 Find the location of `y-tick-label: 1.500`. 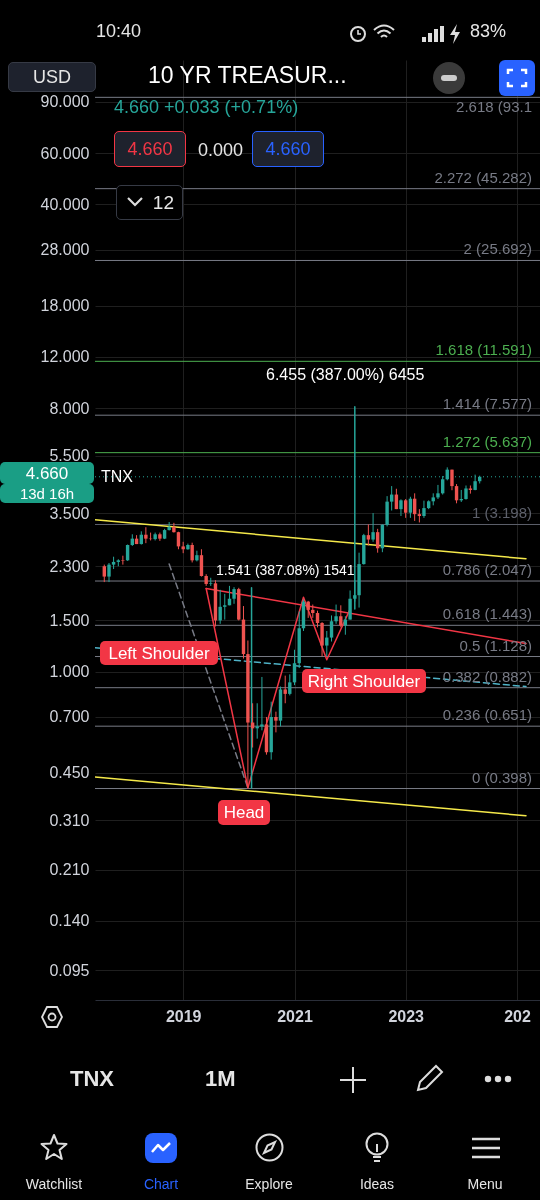

y-tick-label: 1.500 is located at coordinates (69, 620).